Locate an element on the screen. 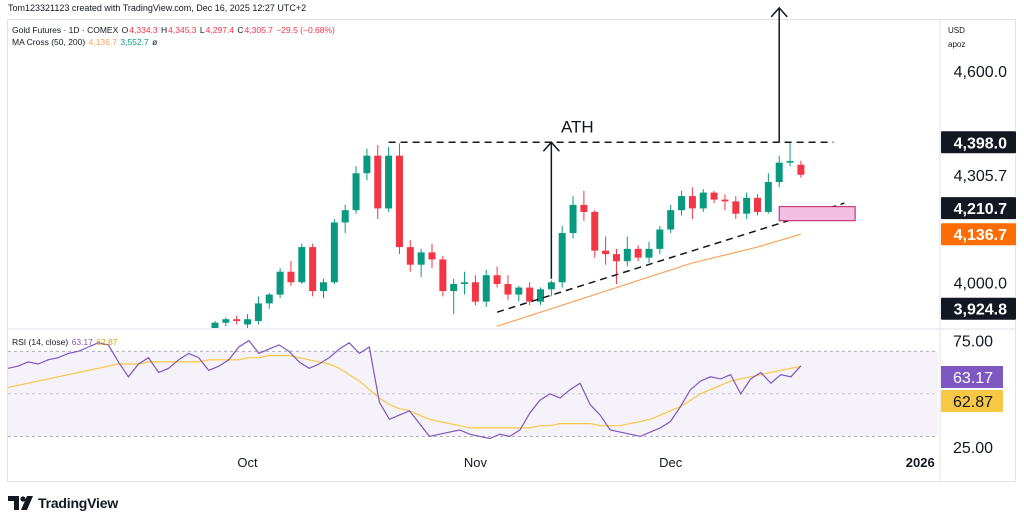 This screenshot has height=524, width=1024. x-axis-label: Nov is located at coordinates (476, 462).